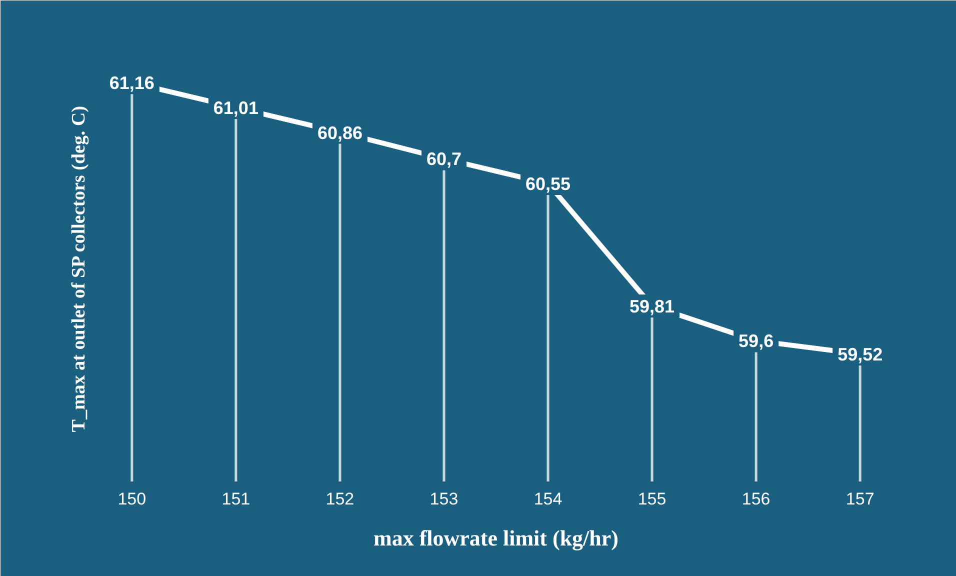 The image size is (956, 576). I want to click on x-tick-label: 156, so click(756, 499).